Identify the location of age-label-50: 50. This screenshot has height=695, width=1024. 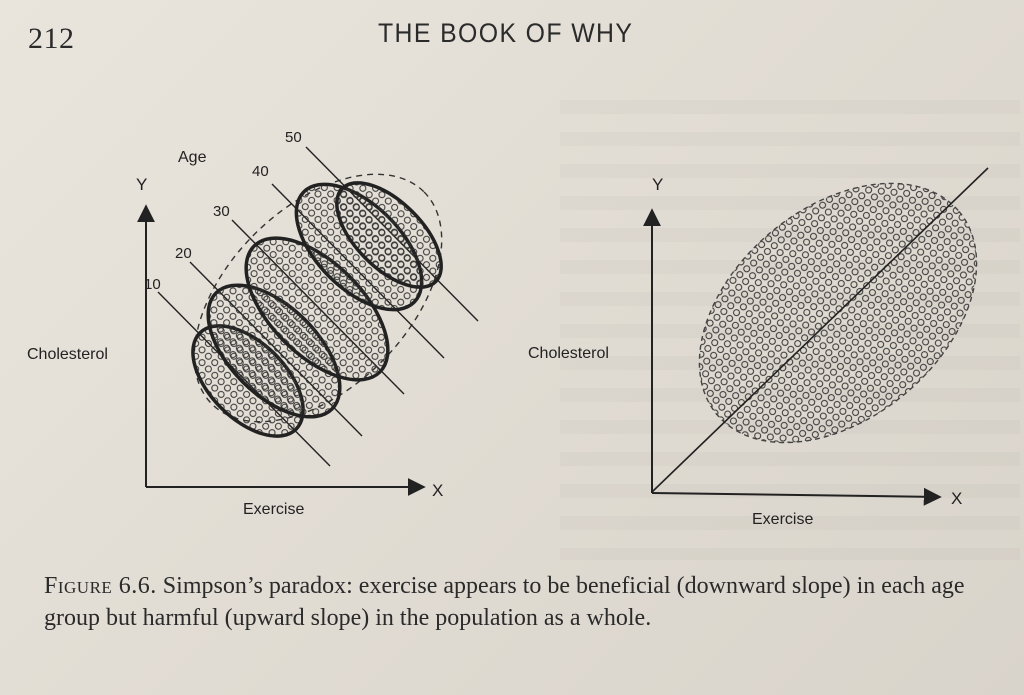
(293, 137).